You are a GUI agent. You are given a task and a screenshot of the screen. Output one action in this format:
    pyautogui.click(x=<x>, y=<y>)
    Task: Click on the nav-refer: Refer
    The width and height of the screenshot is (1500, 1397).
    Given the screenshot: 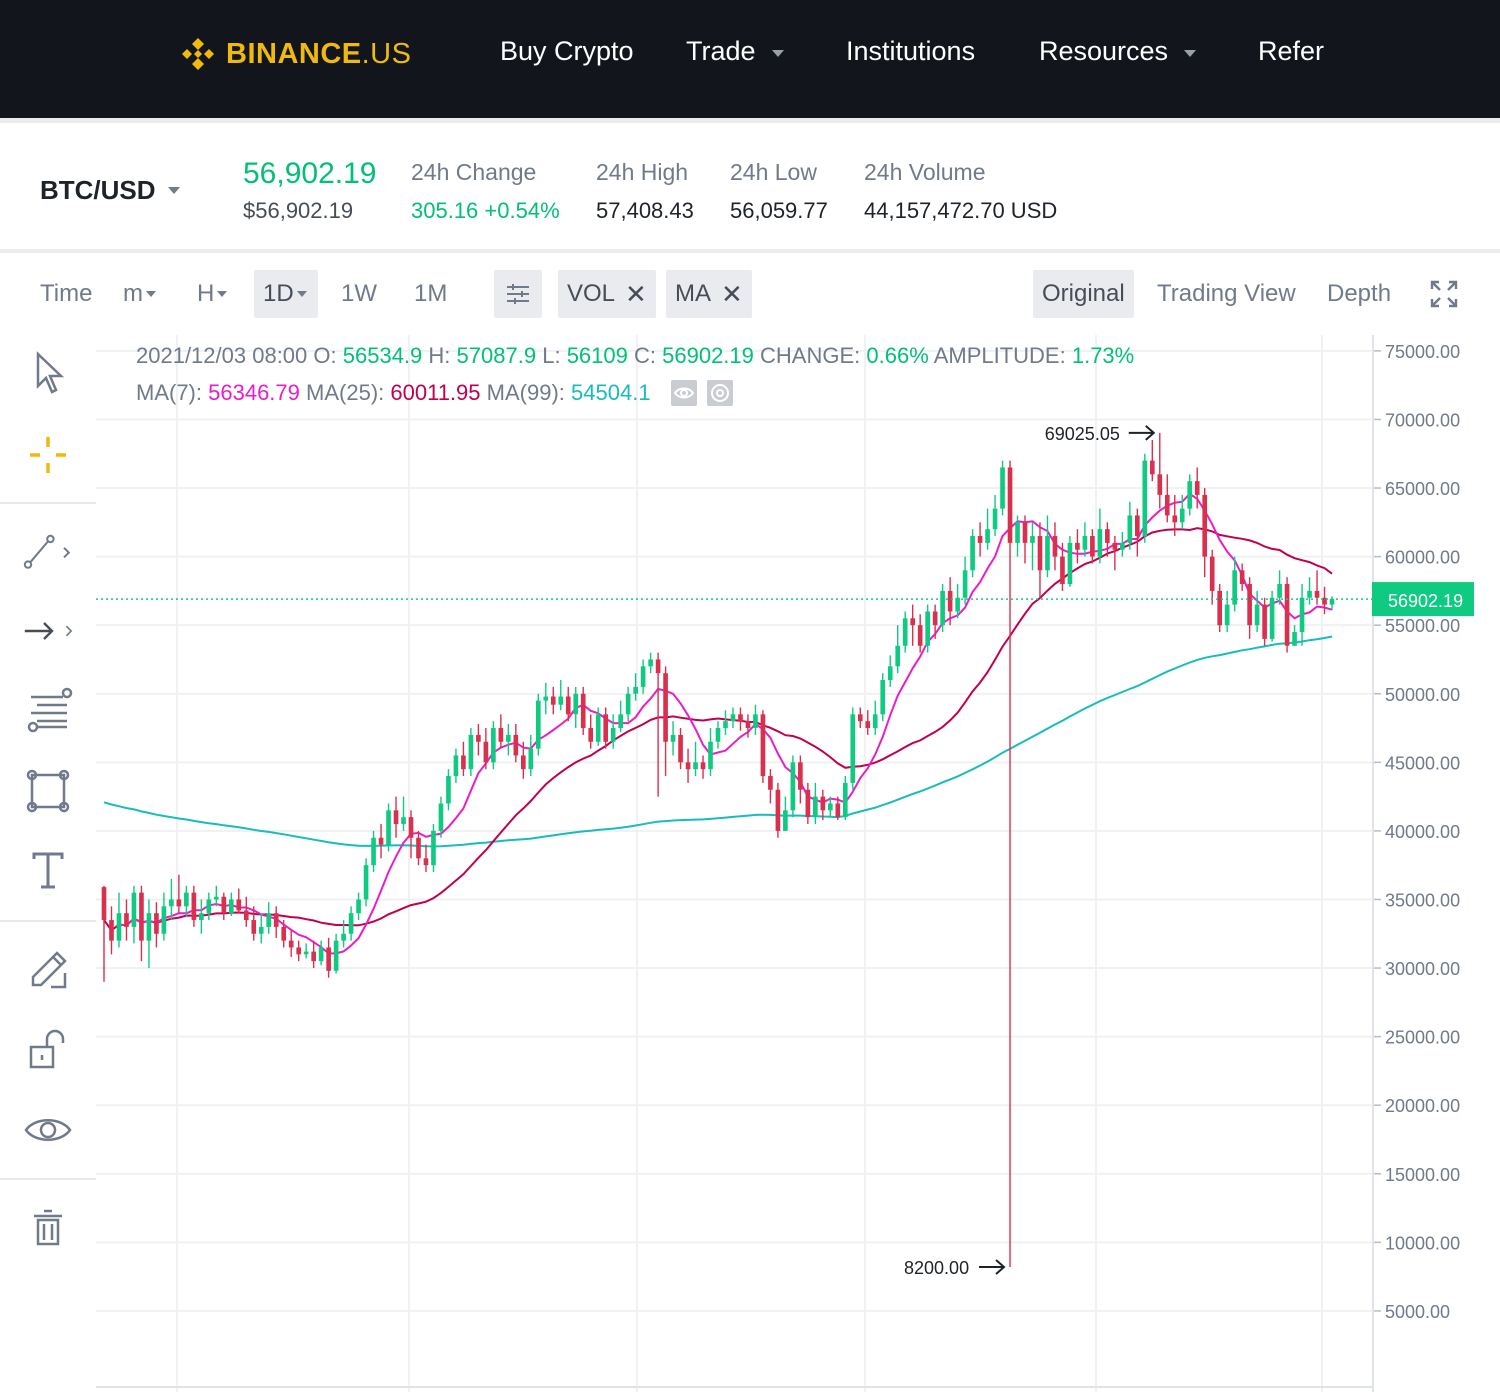 What is the action you would take?
    pyautogui.click(x=1291, y=51)
    